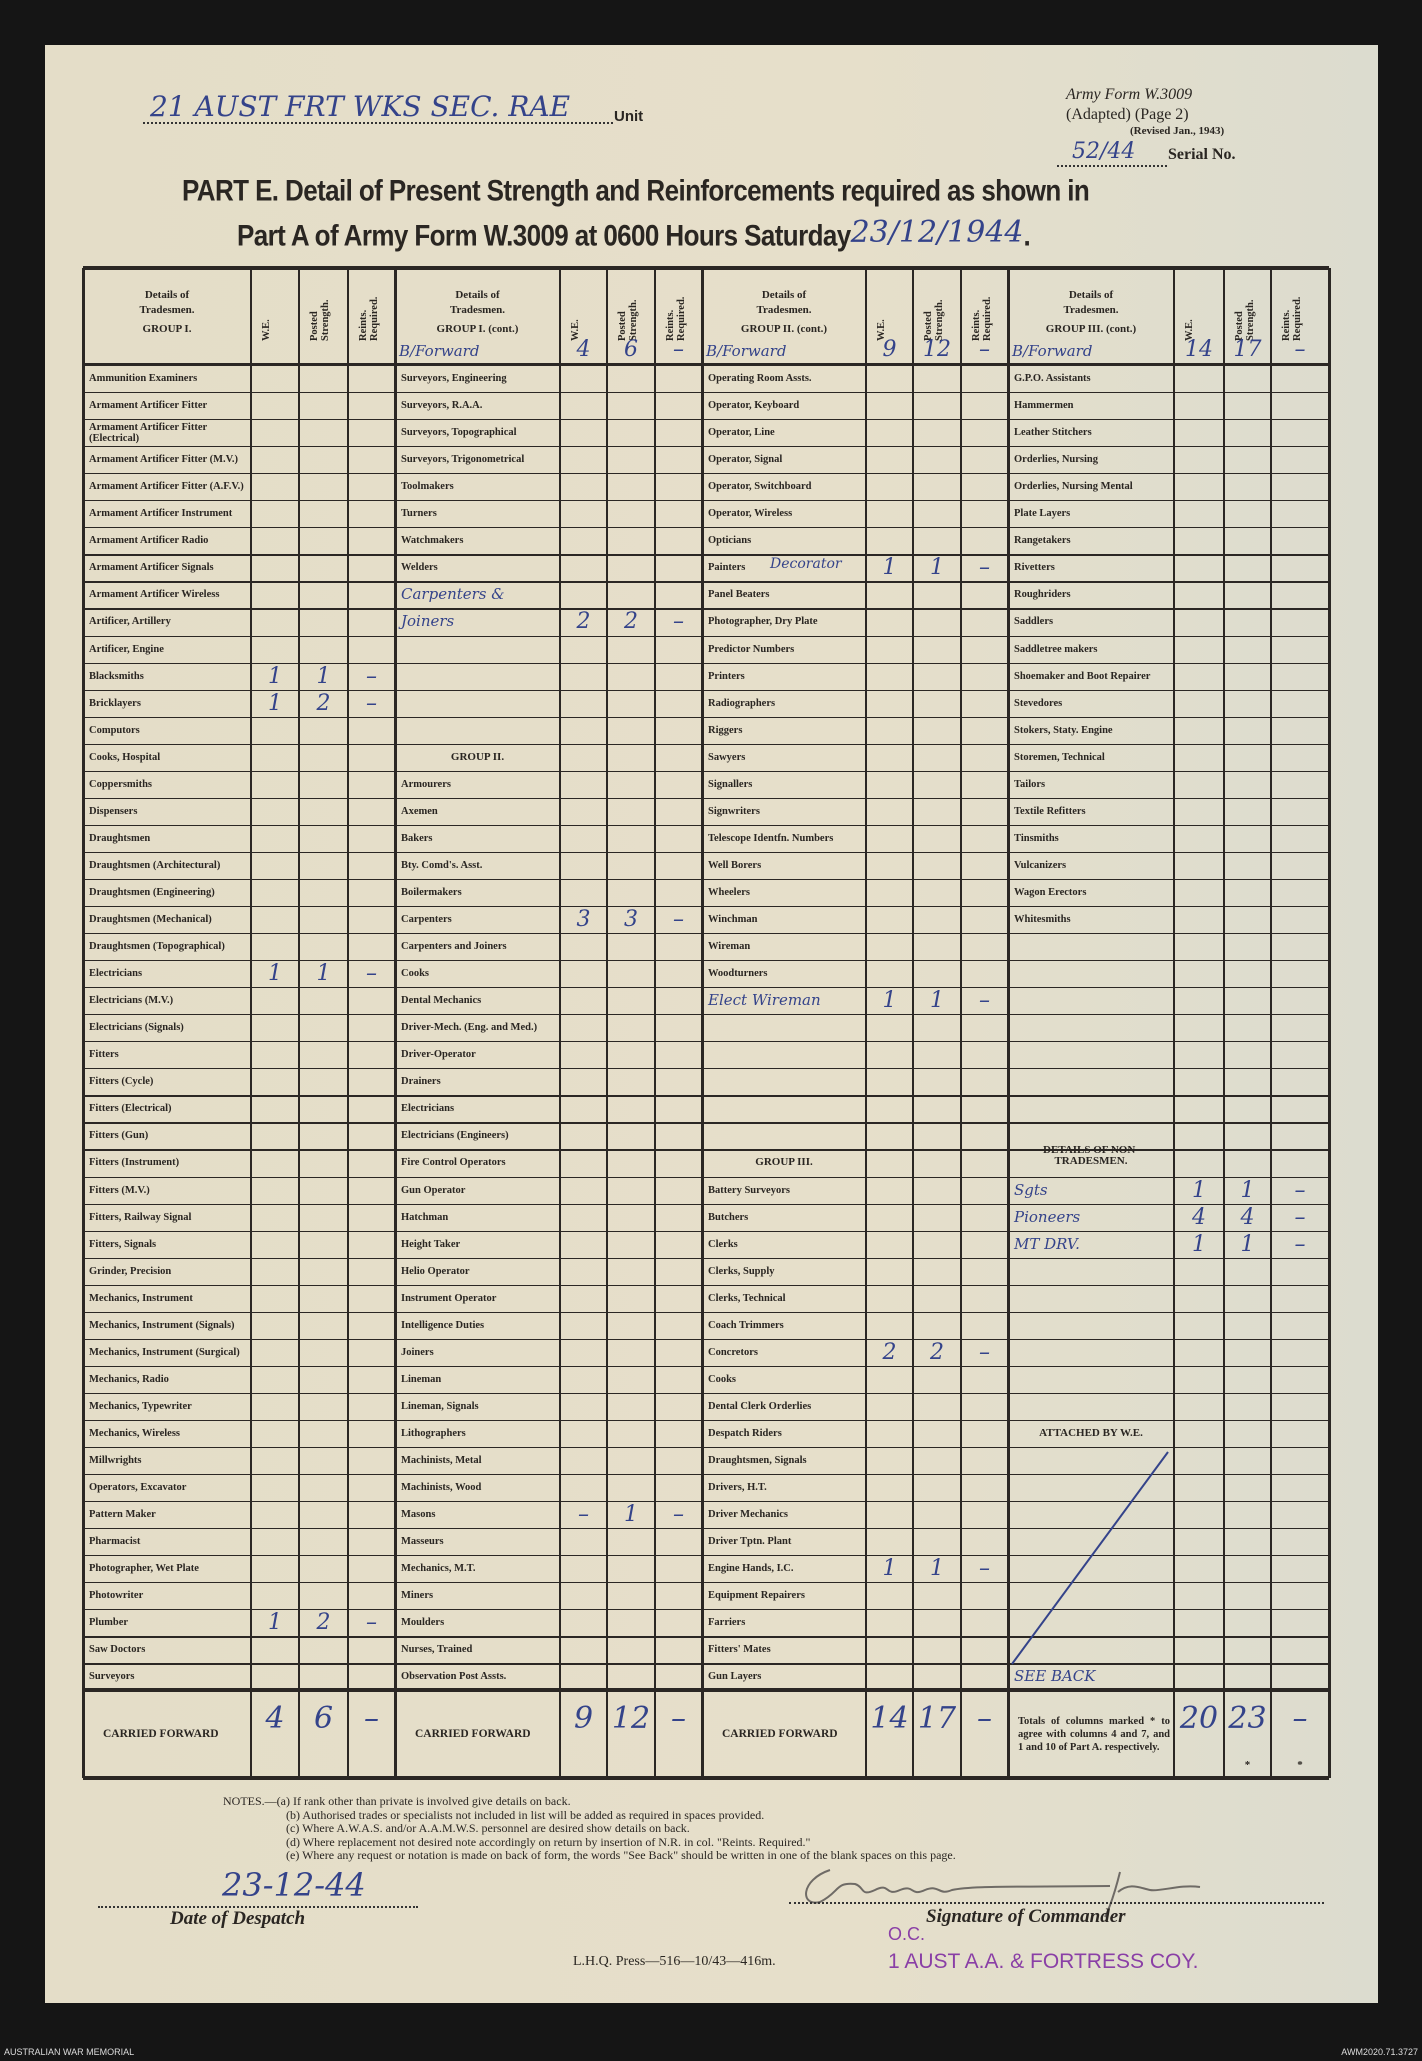 This screenshot has height=2061, width=1422. I want to click on trade-row-label: Armourers, so click(426, 784).